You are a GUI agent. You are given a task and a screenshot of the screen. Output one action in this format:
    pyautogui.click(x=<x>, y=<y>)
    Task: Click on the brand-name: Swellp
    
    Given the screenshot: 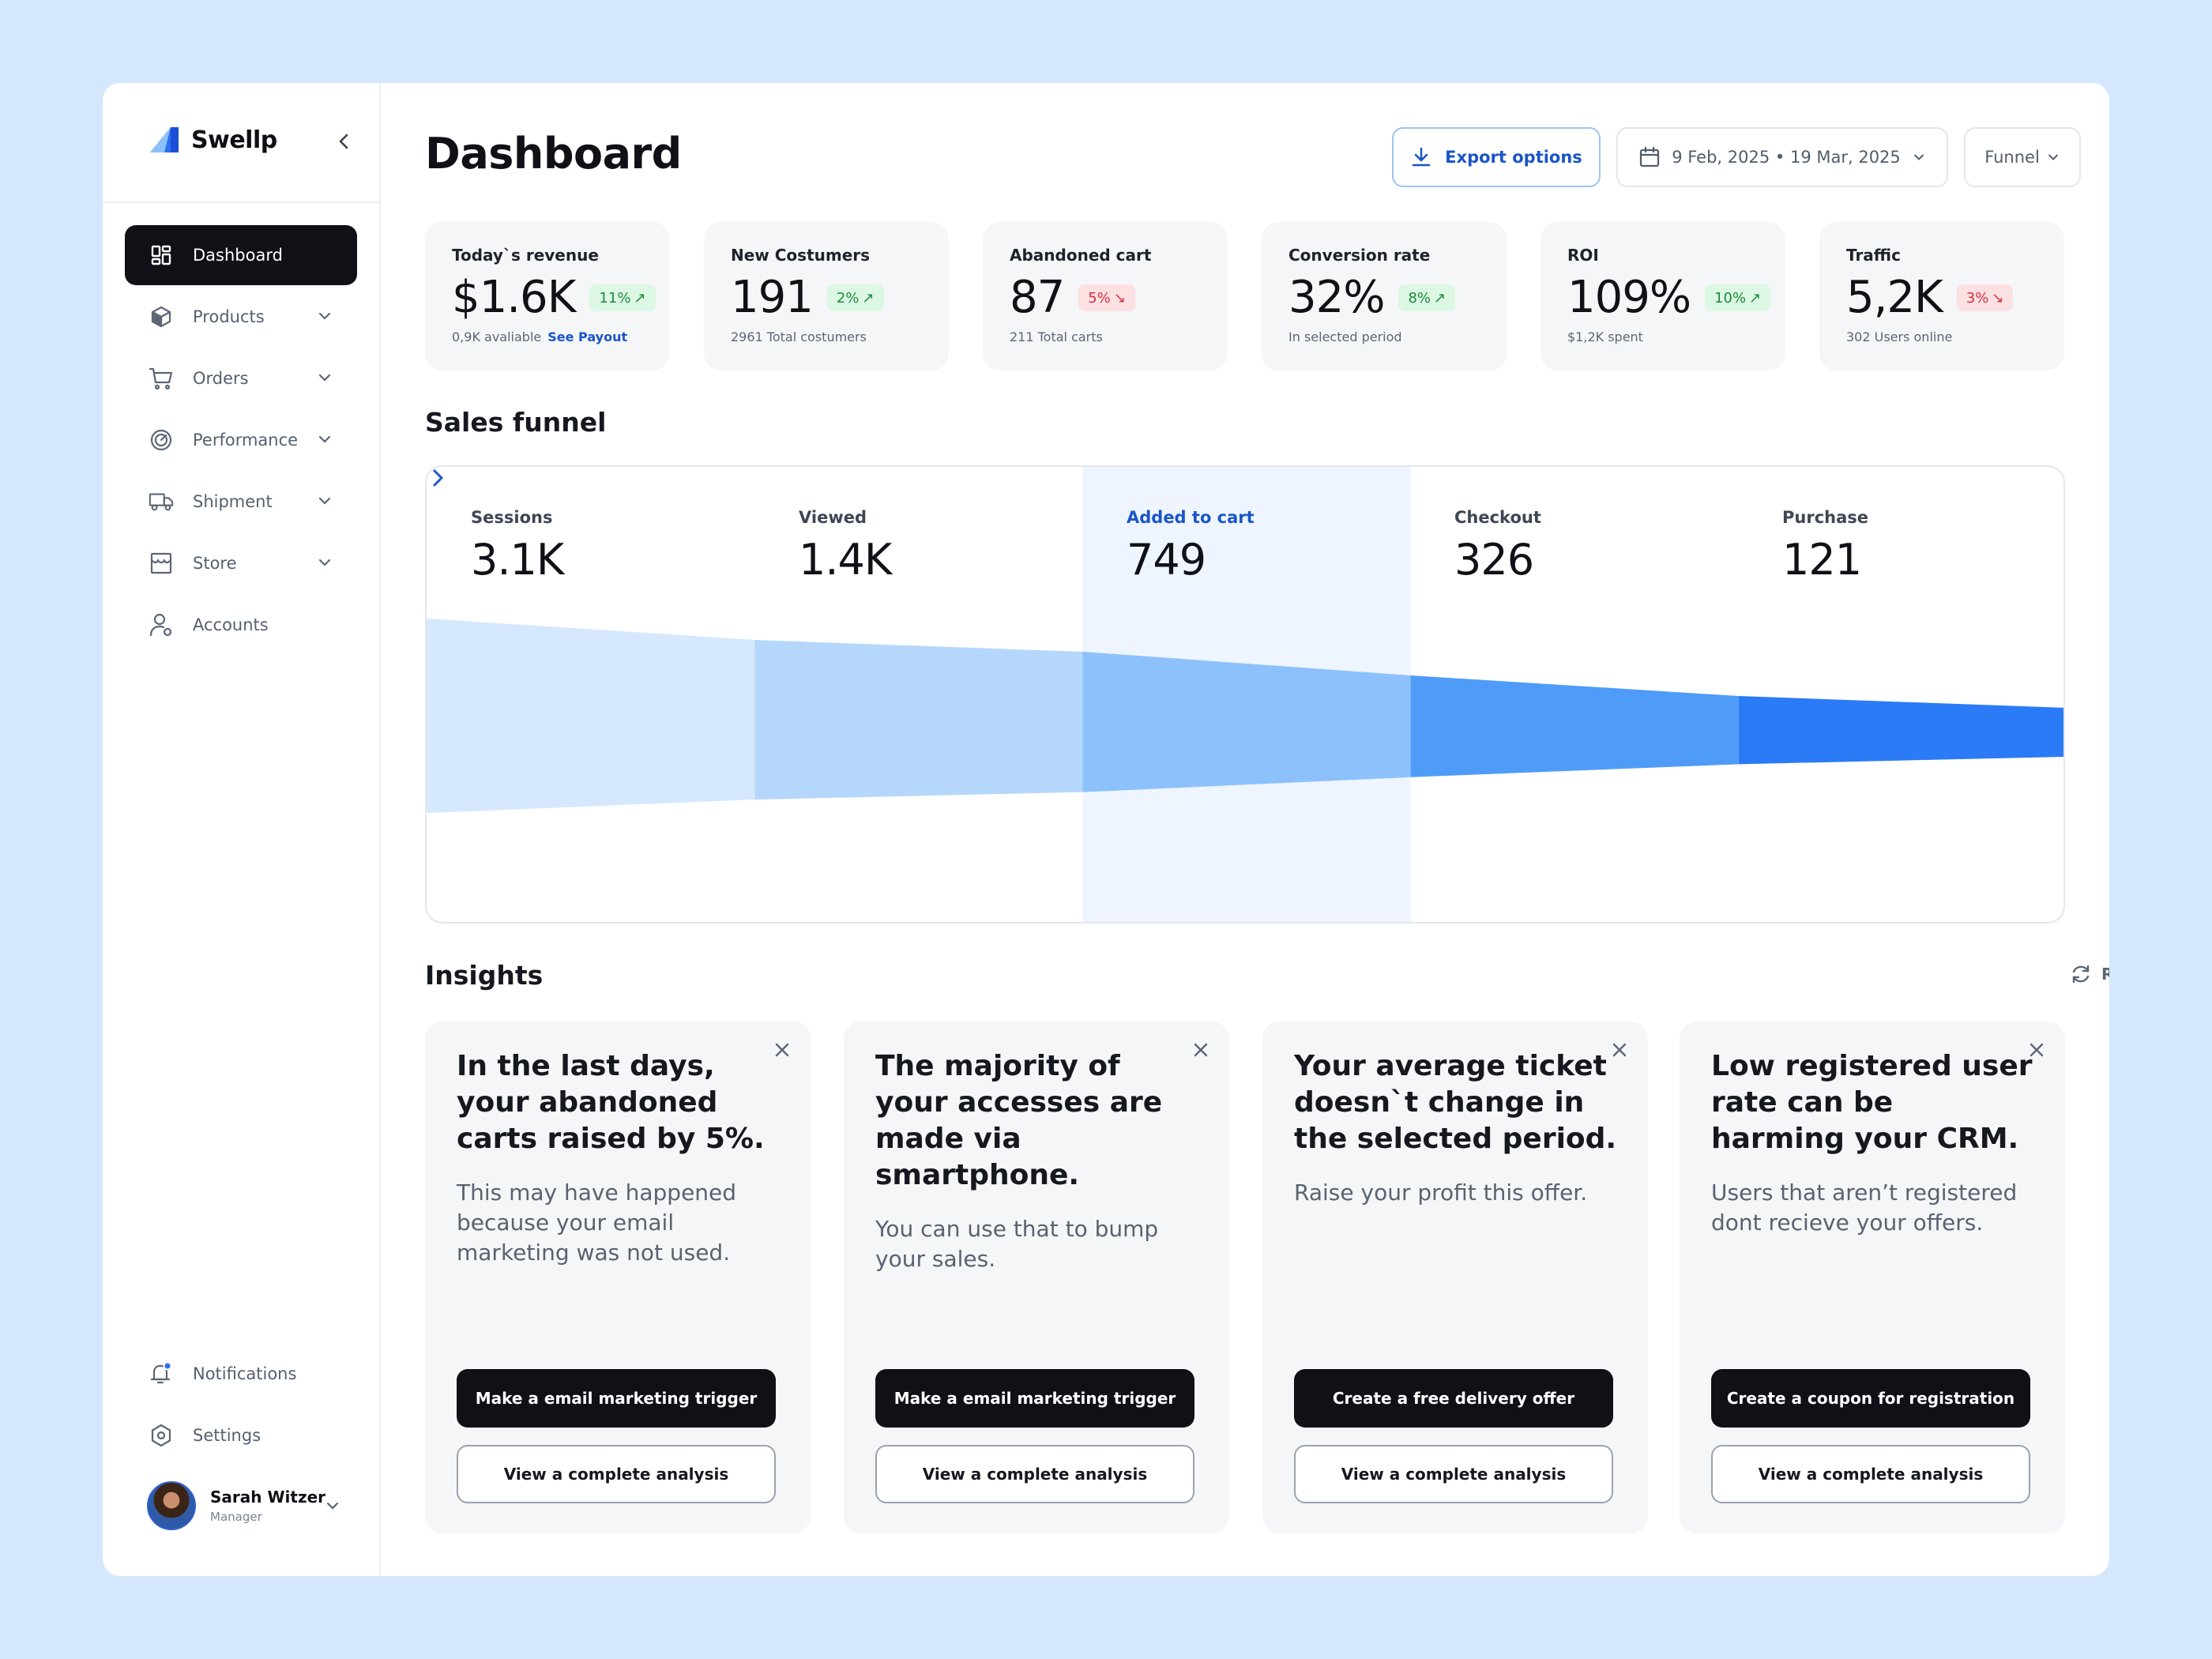 What is the action you would take?
    pyautogui.click(x=234, y=140)
    